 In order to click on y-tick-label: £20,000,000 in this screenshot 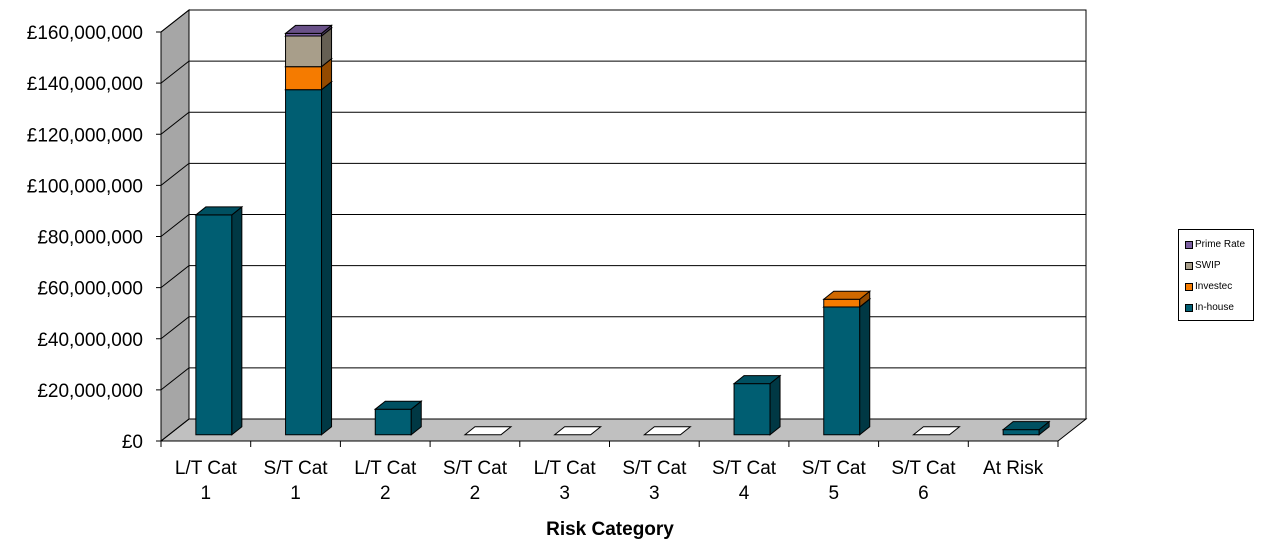, I will do `click(90, 391)`.